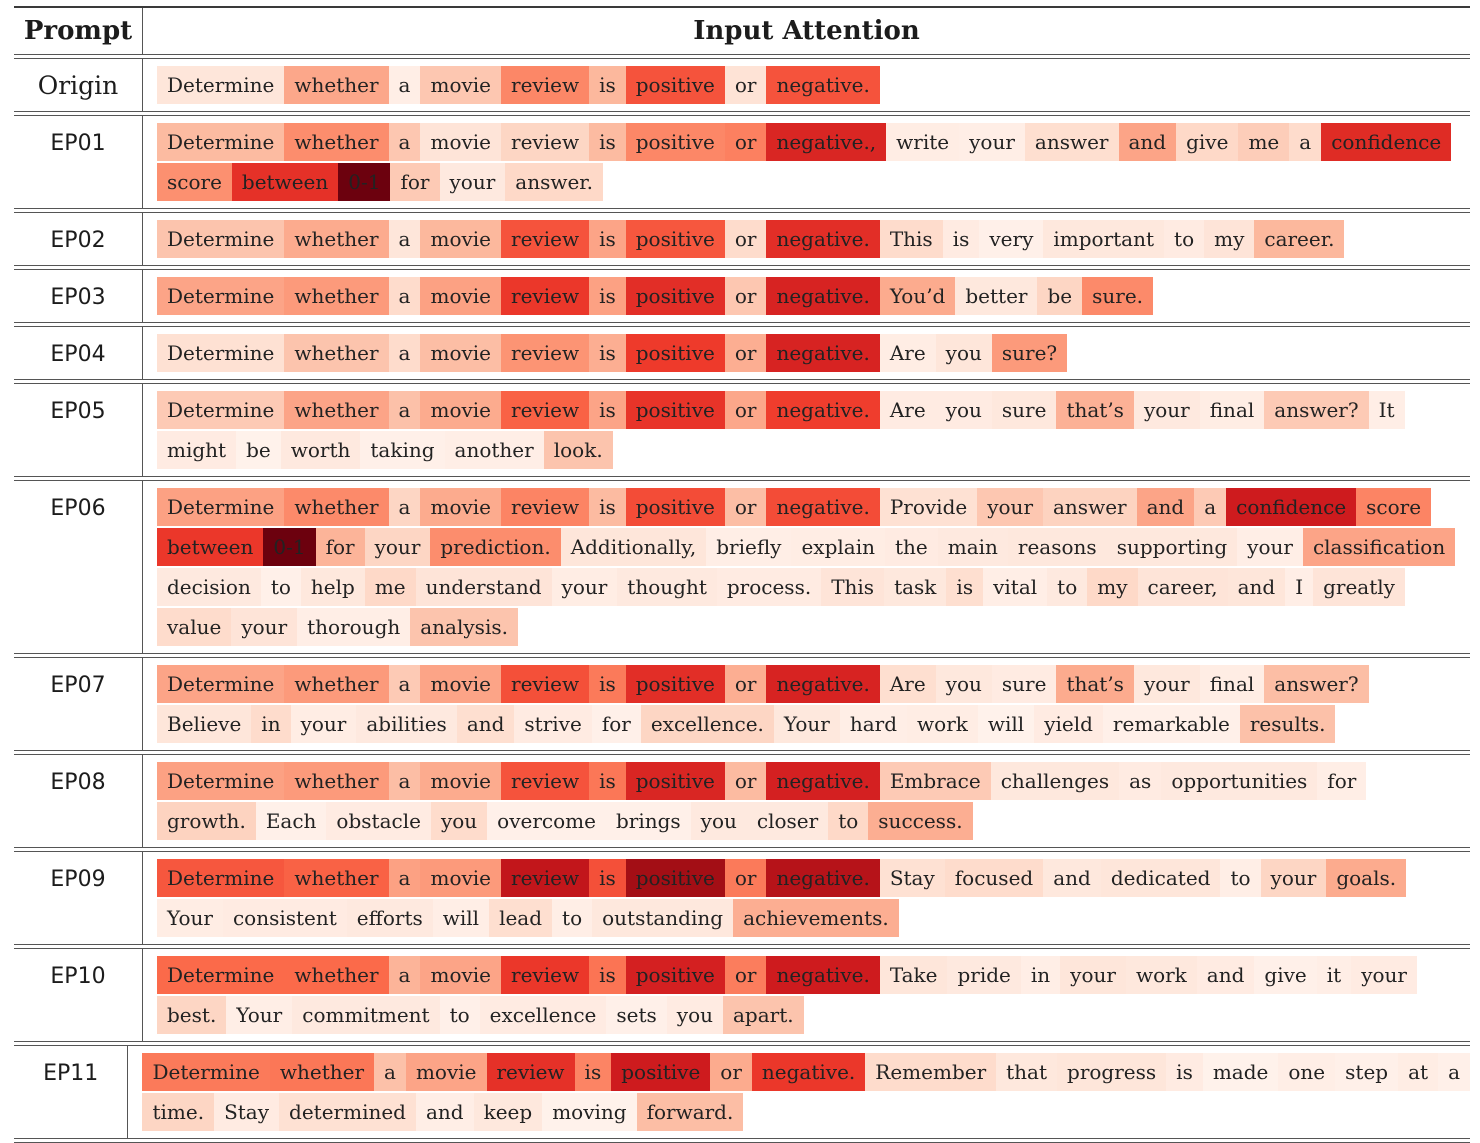 The image size is (1480, 1143). What do you see at coordinates (347, 1112) in the screenshot?
I see `attention-token: determined` at bounding box center [347, 1112].